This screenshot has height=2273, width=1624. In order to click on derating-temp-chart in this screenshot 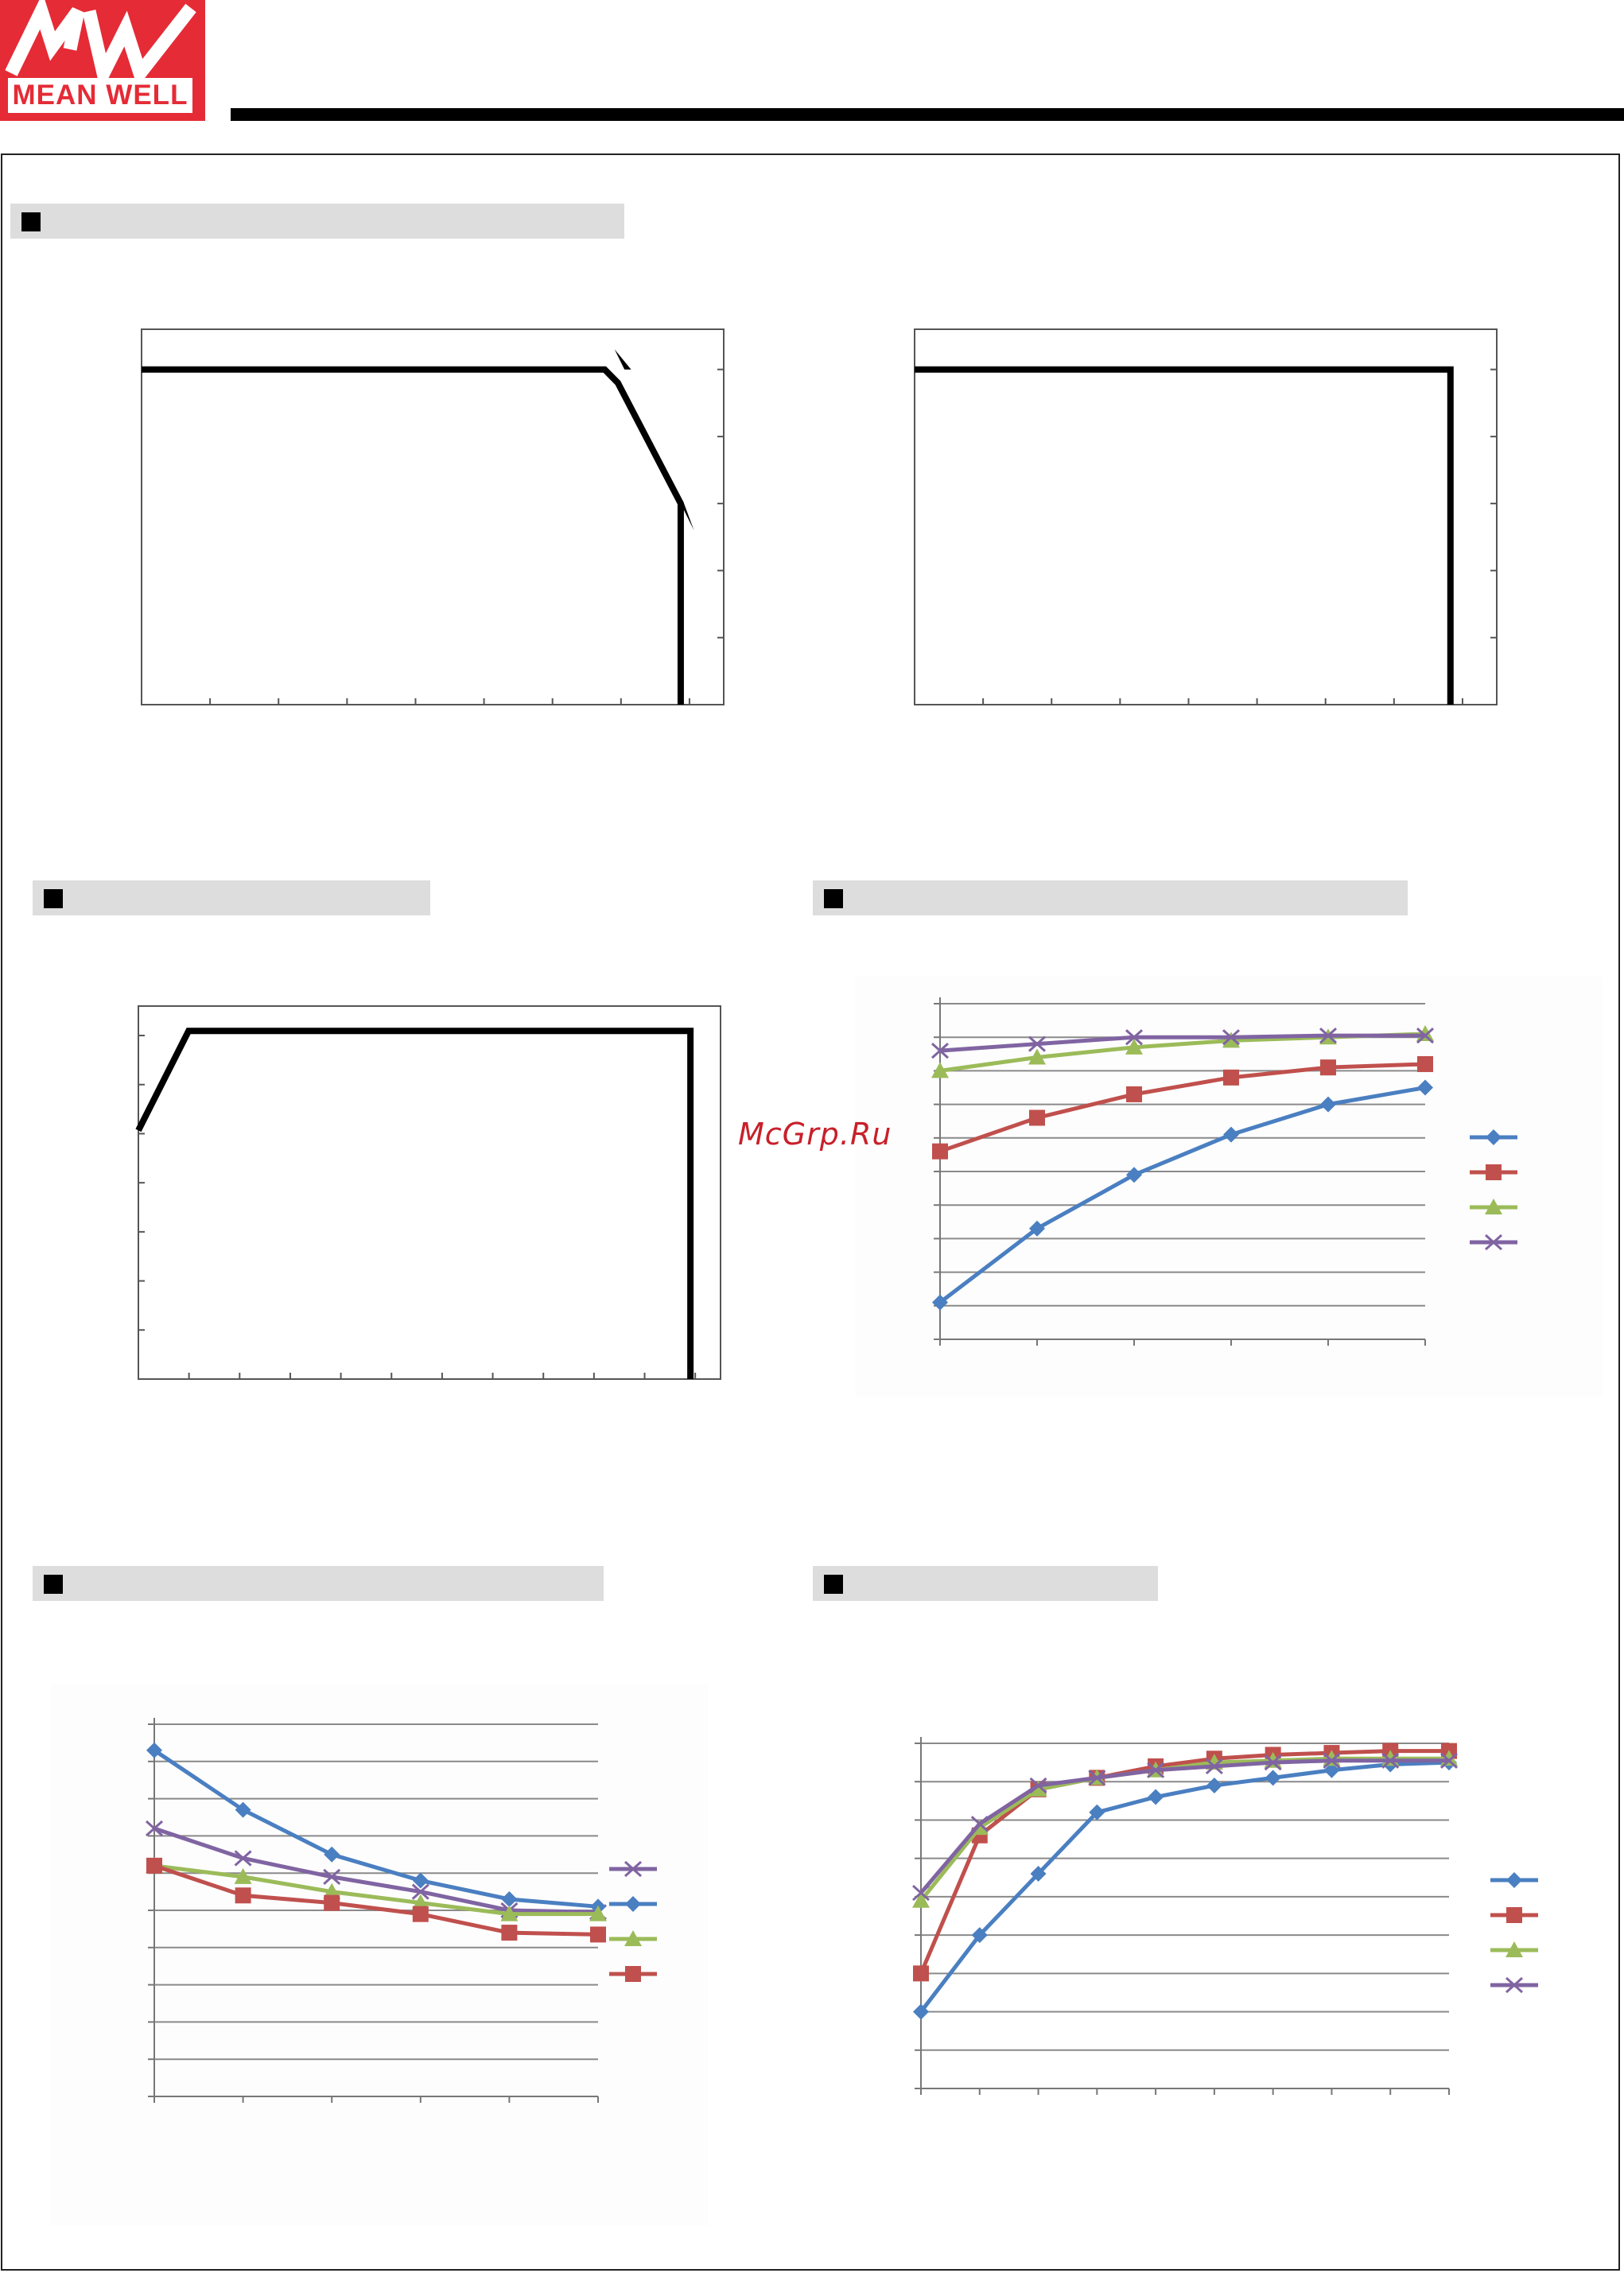, I will do `click(433, 516)`.